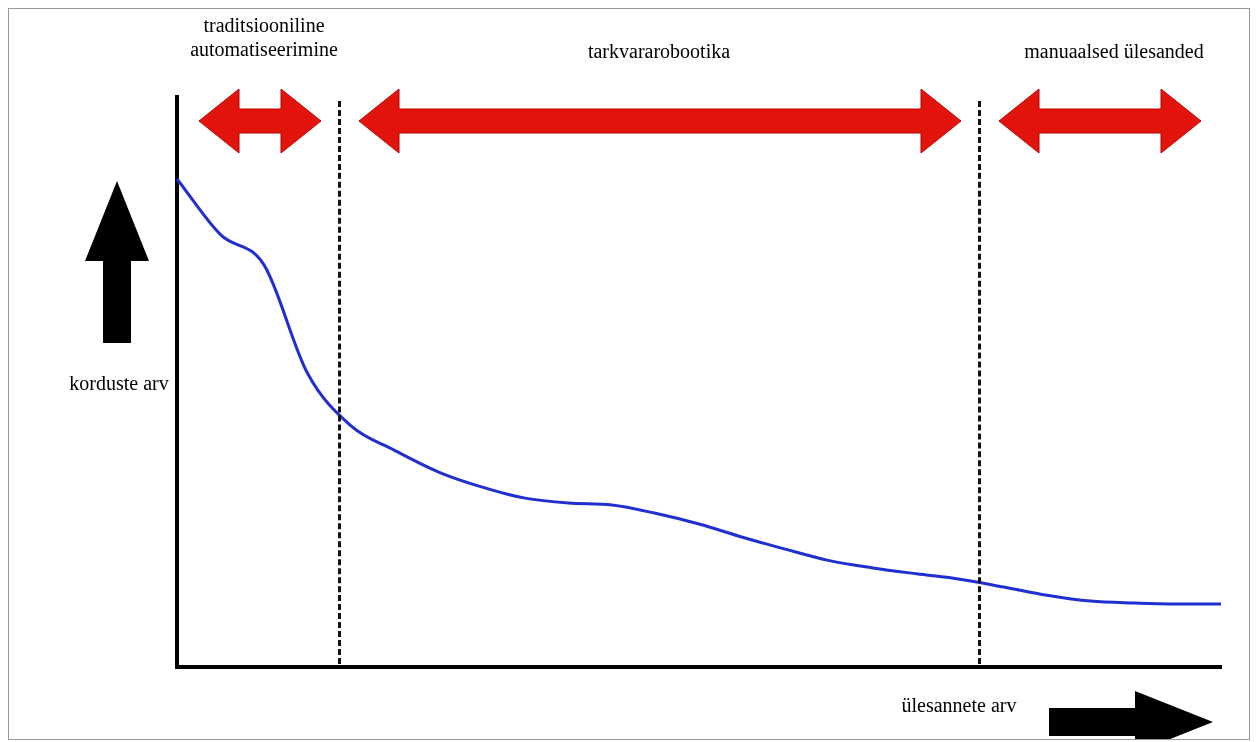  What do you see at coordinates (264, 37) in the screenshot?
I see `text: traditsiooniline automatiseerimine` at bounding box center [264, 37].